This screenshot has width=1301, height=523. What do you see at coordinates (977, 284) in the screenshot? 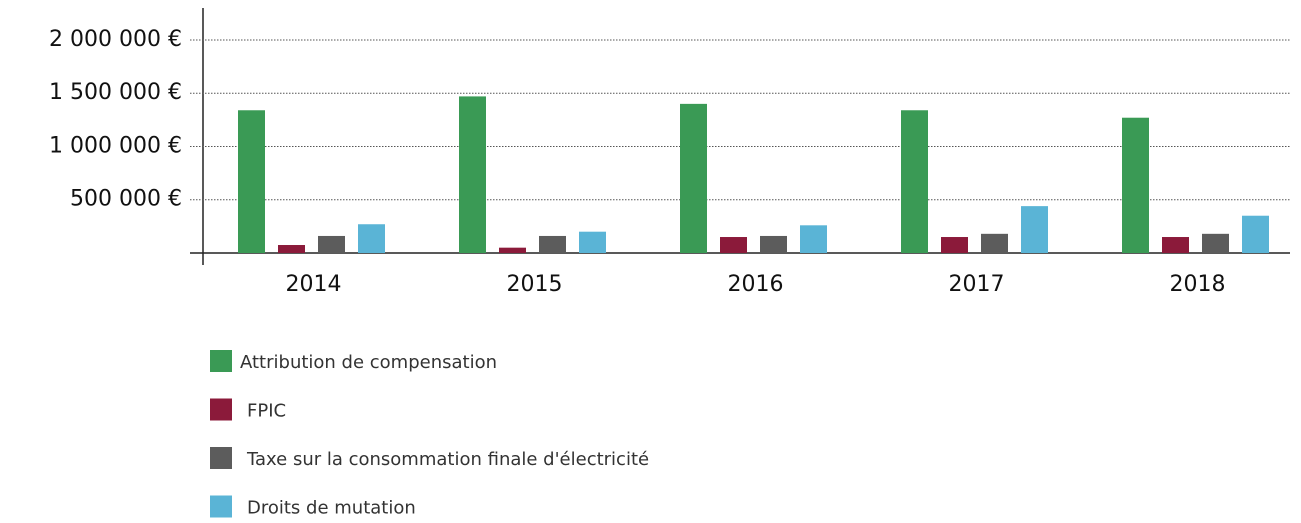
I see `x-tick-label: 2017` at bounding box center [977, 284].